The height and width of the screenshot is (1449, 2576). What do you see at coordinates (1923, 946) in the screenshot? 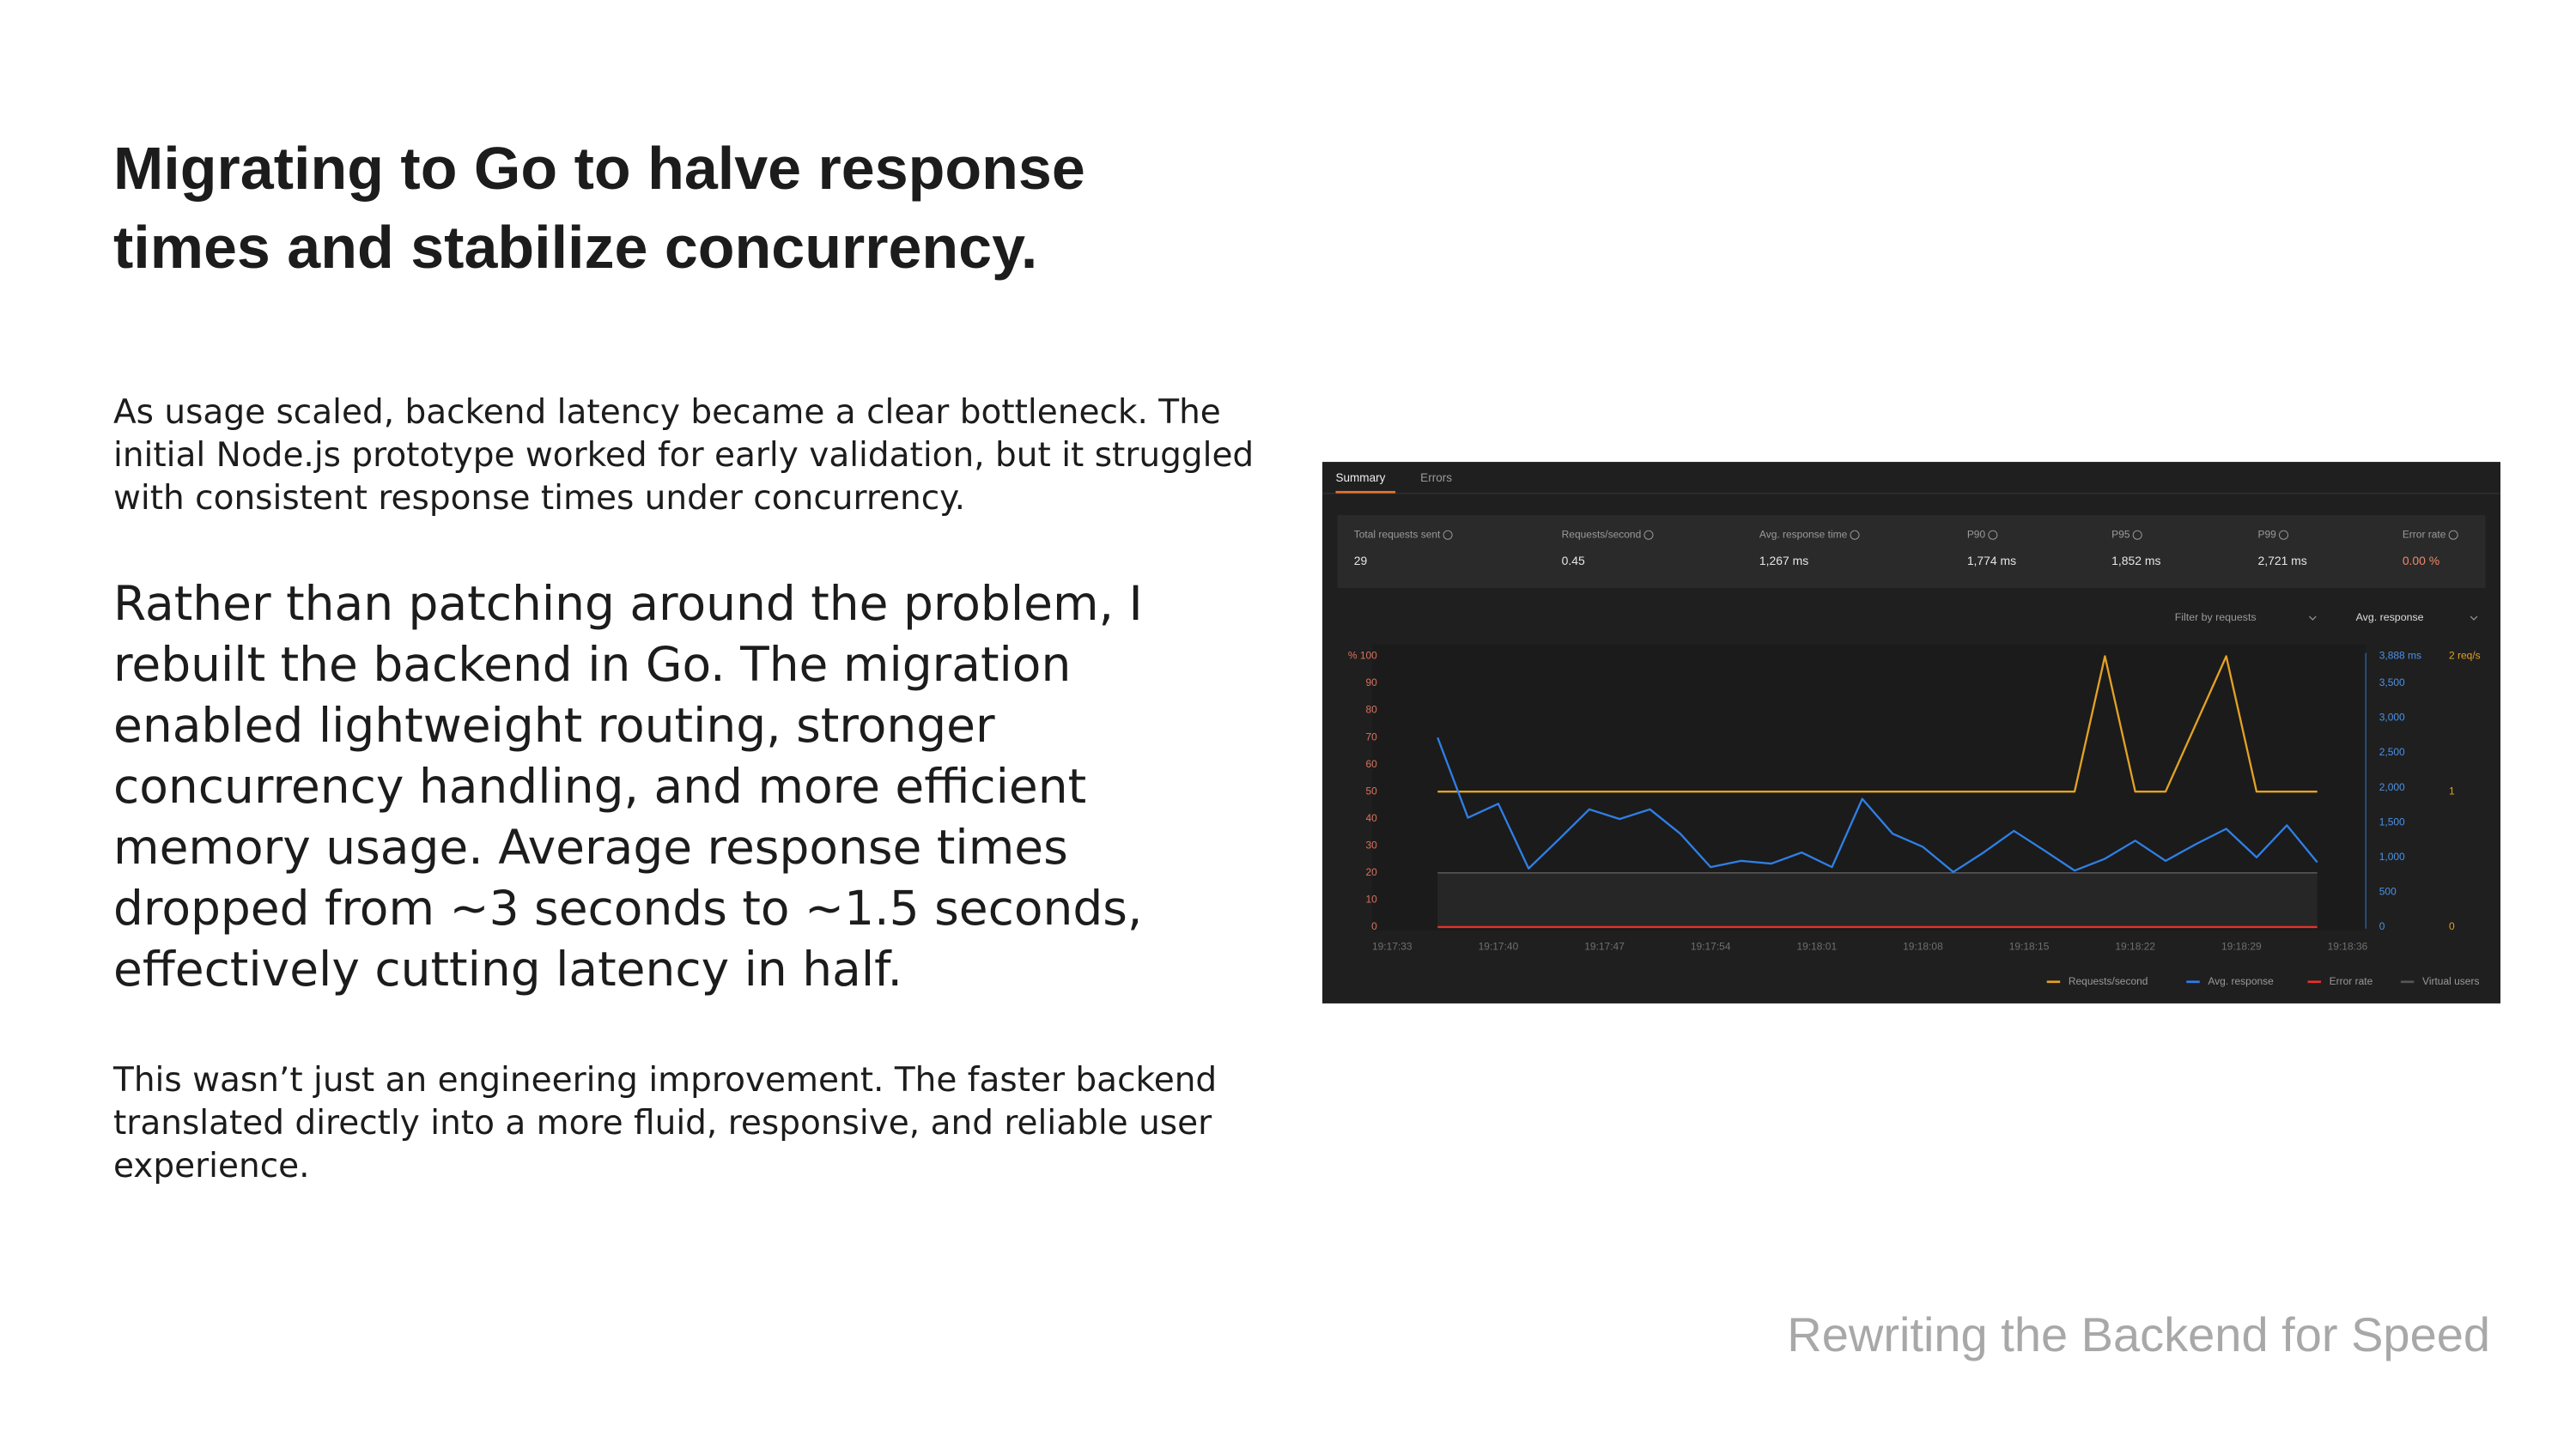
I see `x-tick-label: 19:18:08` at bounding box center [1923, 946].